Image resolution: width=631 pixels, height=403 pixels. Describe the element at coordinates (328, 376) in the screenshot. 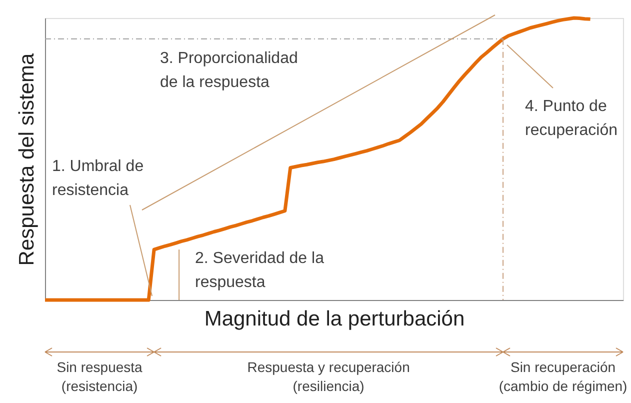

I see `text: Respuesta y recuperación (resiliencia)` at that location.